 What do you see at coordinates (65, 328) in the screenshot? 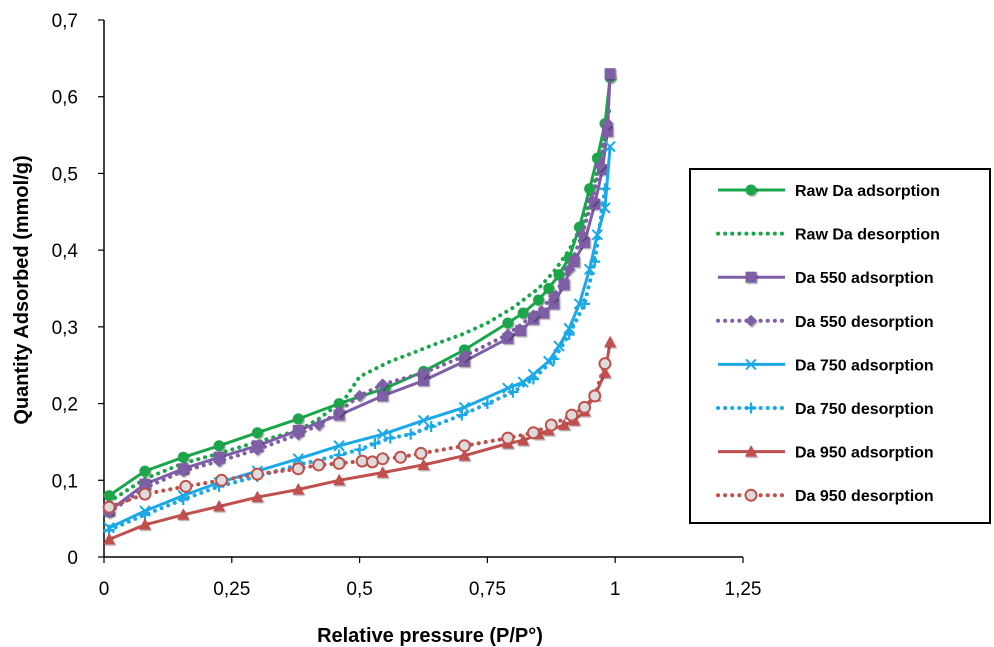
I see `y-tick-label: 0,3` at bounding box center [65, 328].